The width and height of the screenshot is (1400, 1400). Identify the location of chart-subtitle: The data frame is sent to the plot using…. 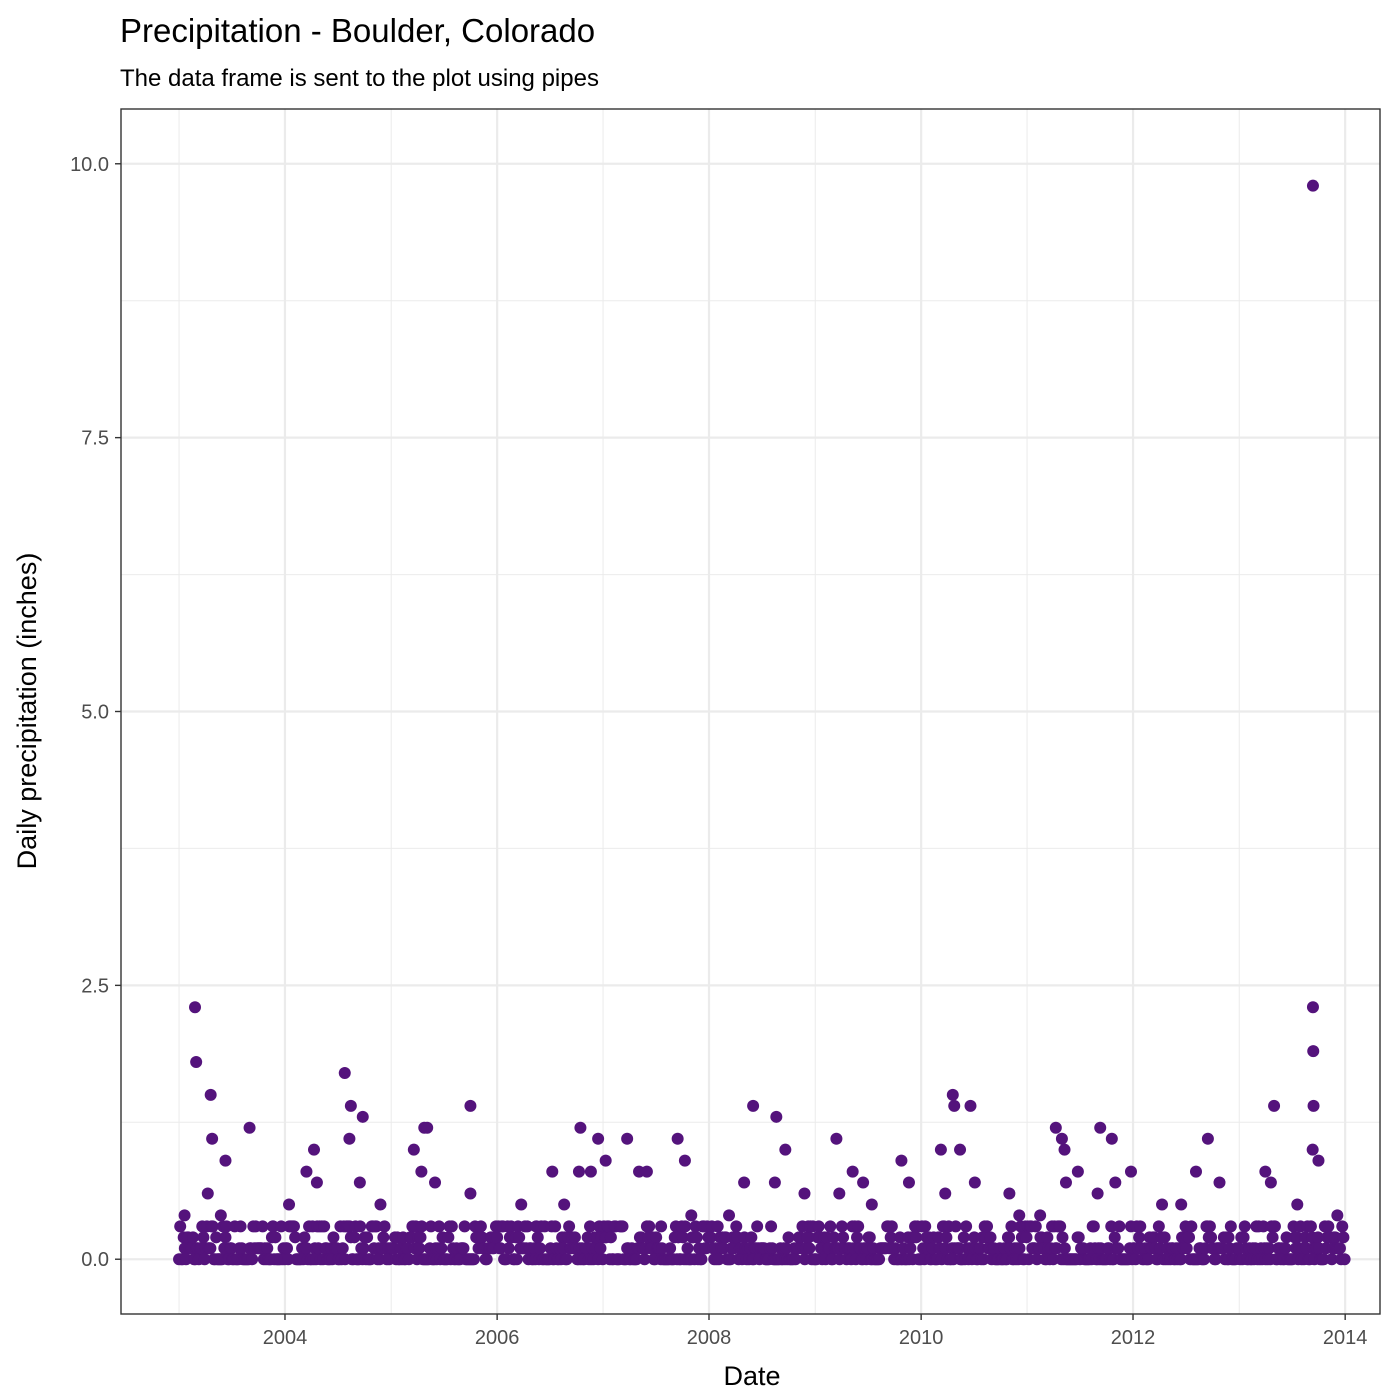
(359, 78).